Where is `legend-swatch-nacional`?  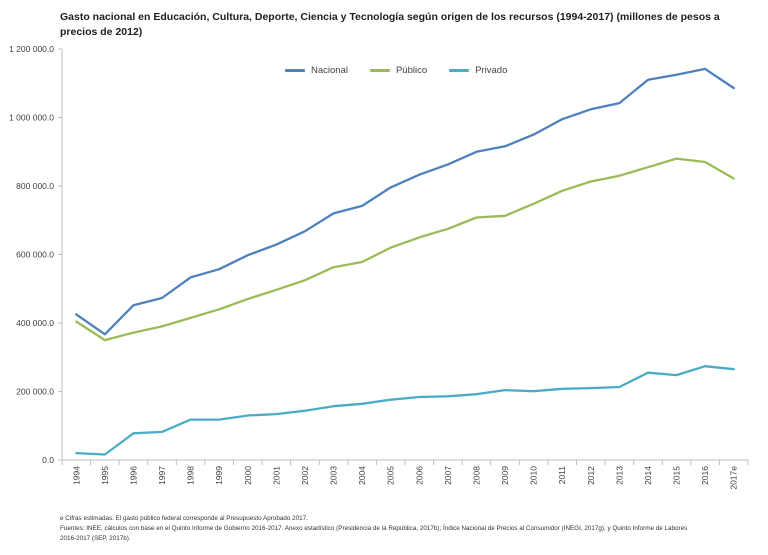 legend-swatch-nacional is located at coordinates (295, 70).